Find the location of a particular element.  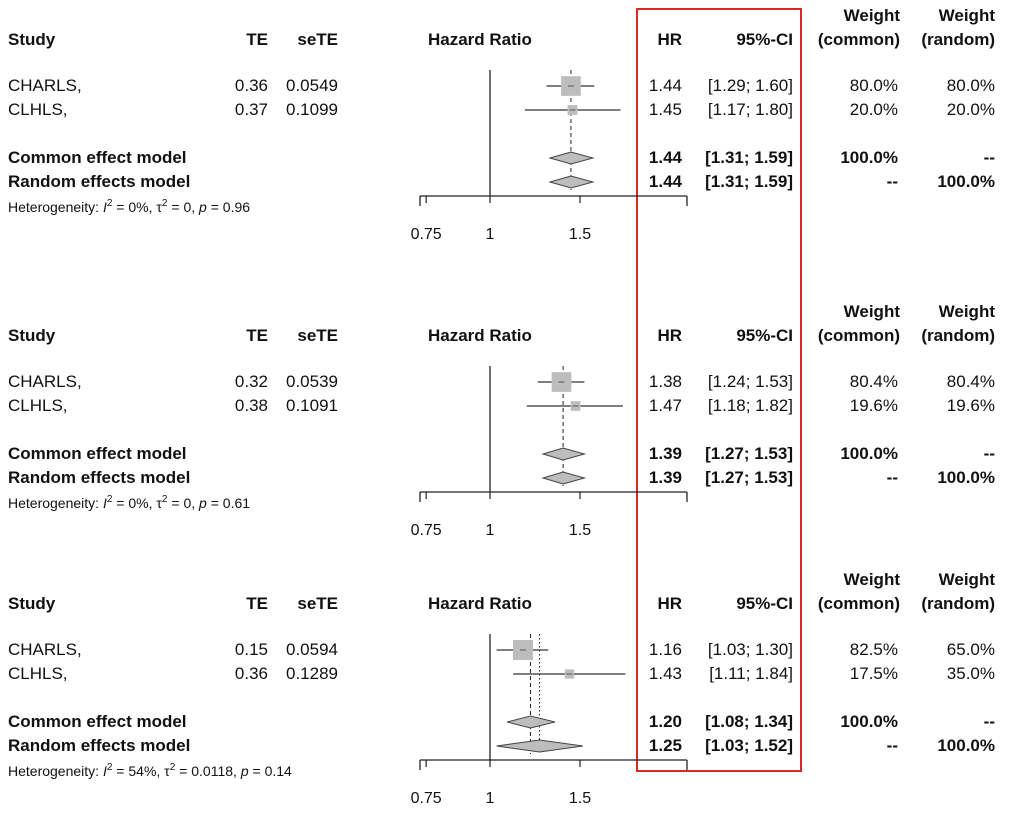

study-ci: [1.18; 1.82] is located at coordinates (750, 405).